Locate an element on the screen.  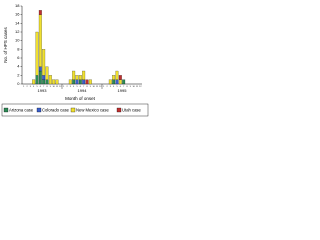
legend-label: New Mexico case is located at coordinates (92, 109).